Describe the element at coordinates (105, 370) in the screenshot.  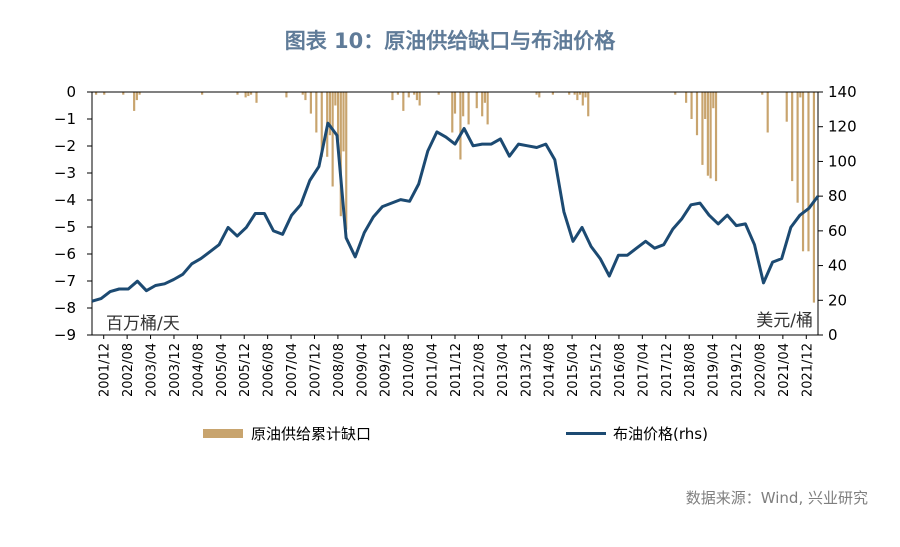
I see `x-tick-label: 2001/12` at that location.